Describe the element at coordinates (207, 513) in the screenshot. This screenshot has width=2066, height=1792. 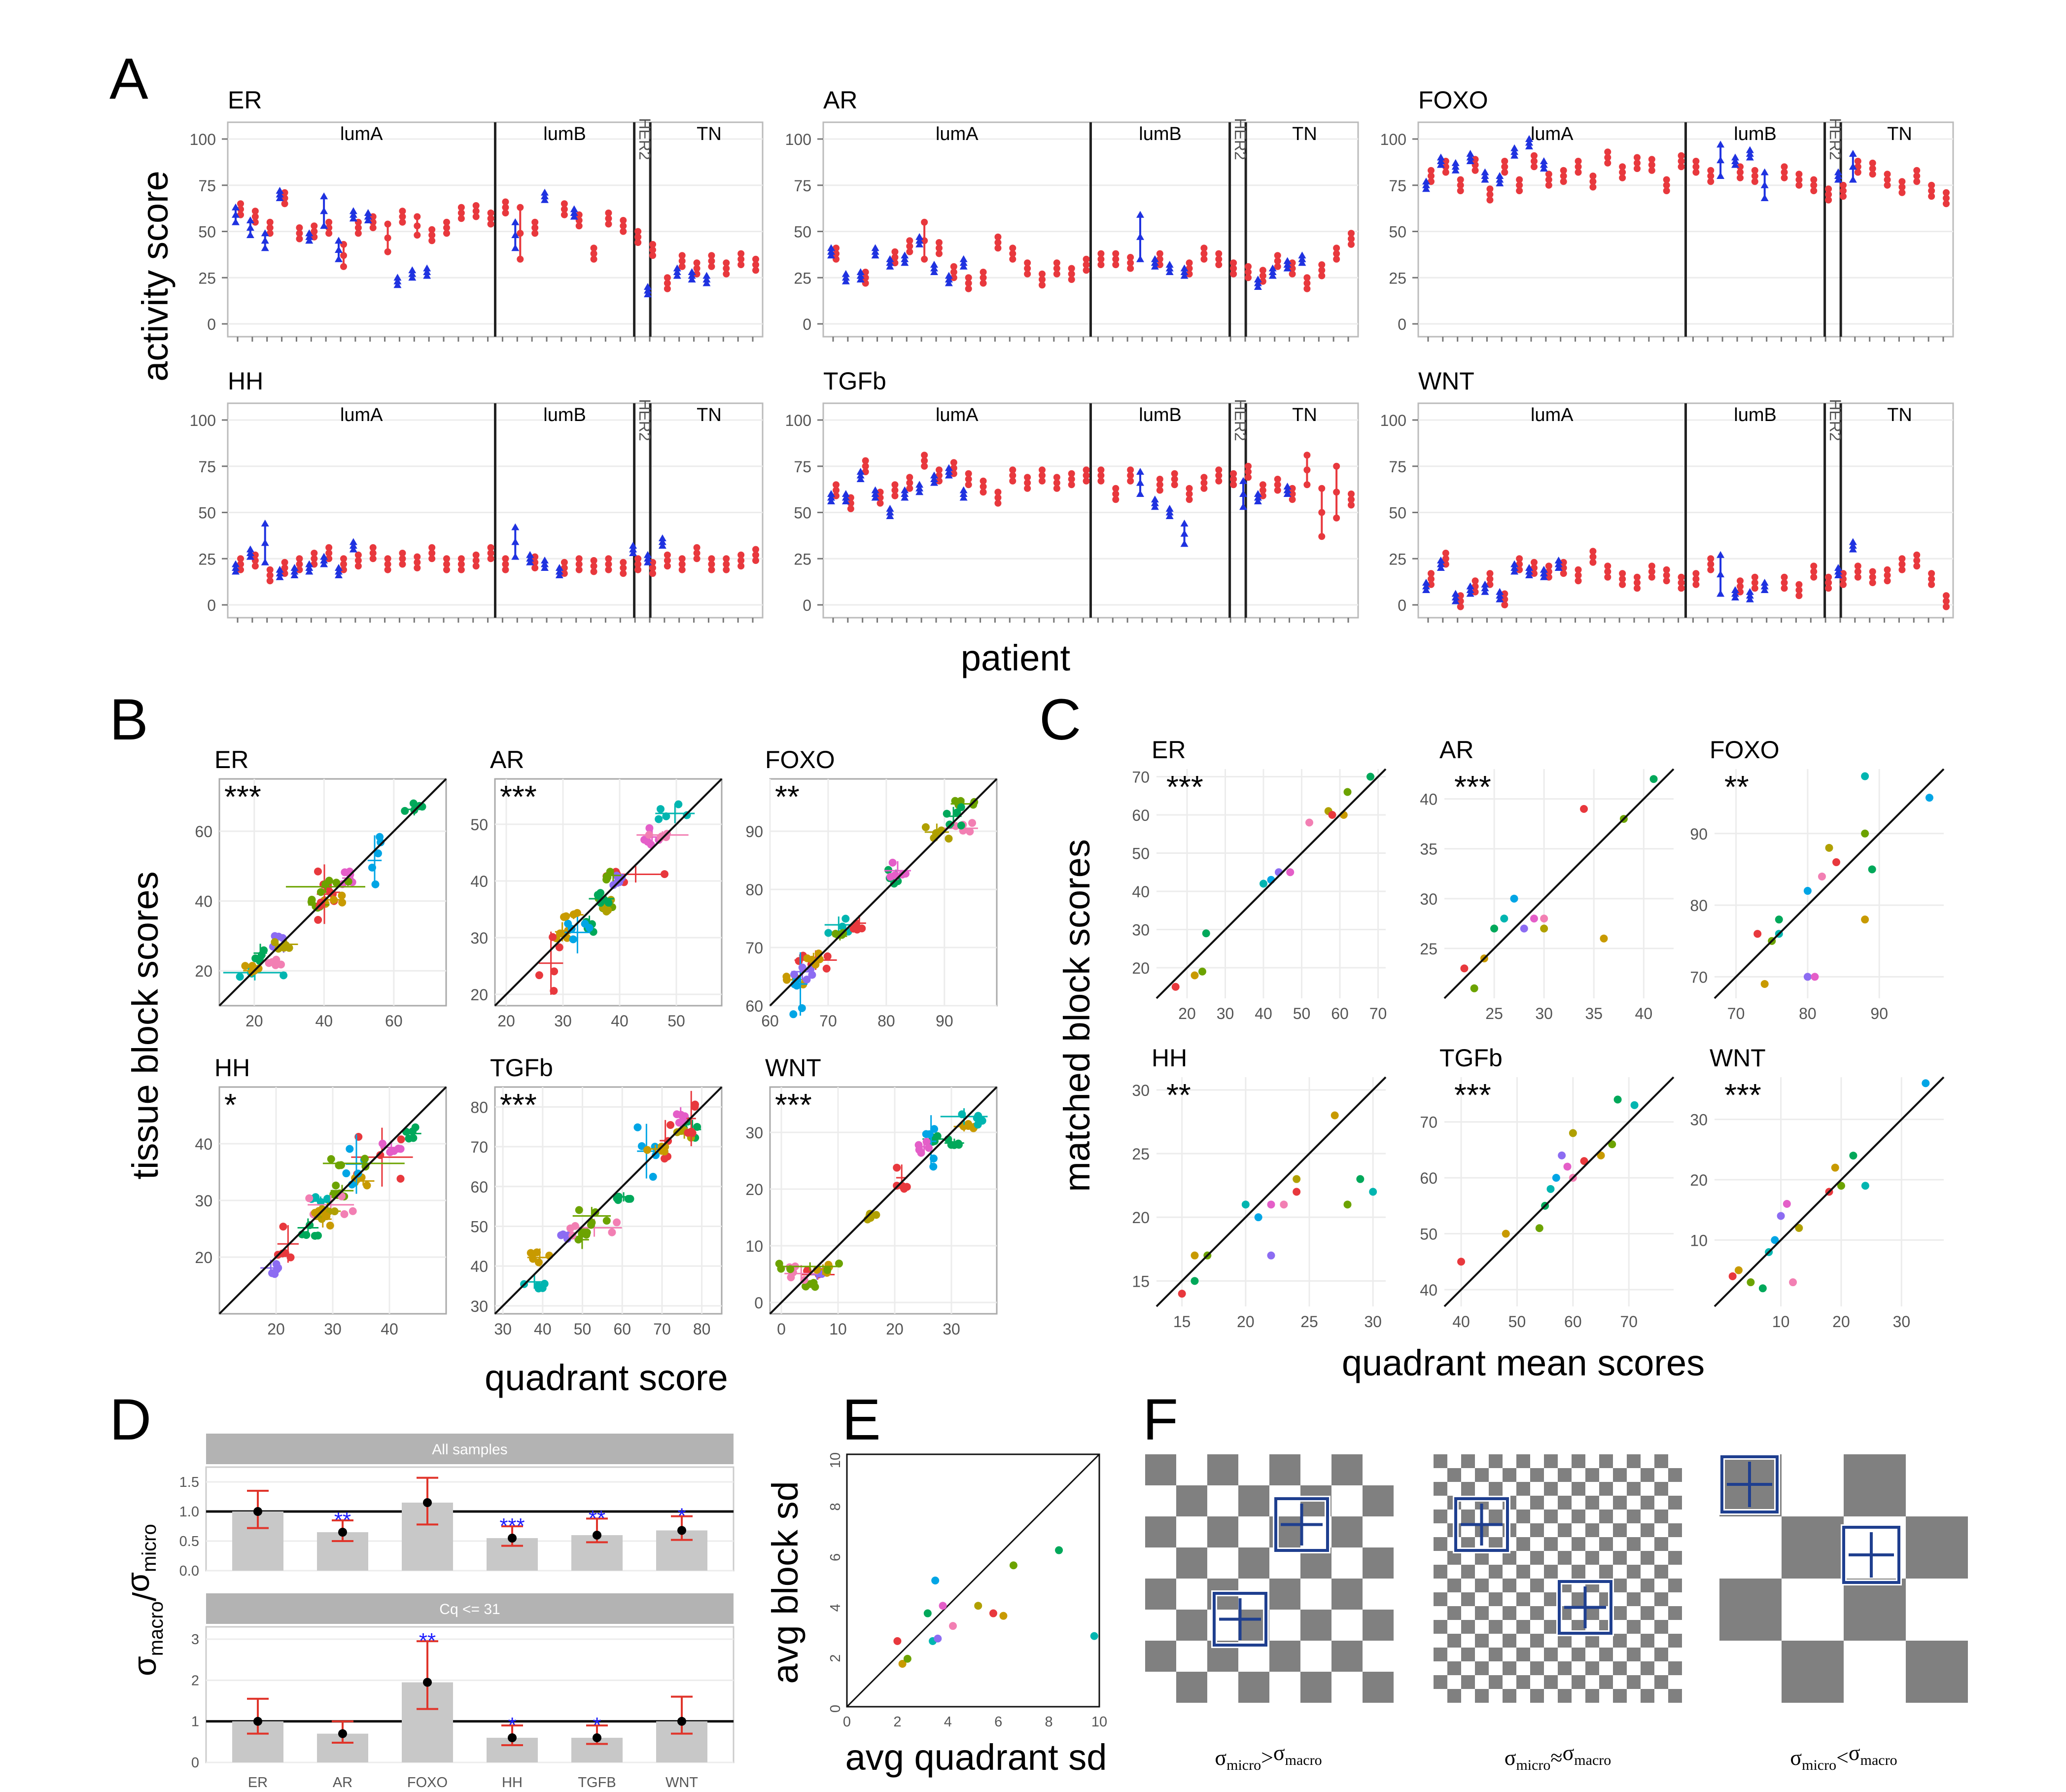
I see `y-tick-label: 50` at that location.